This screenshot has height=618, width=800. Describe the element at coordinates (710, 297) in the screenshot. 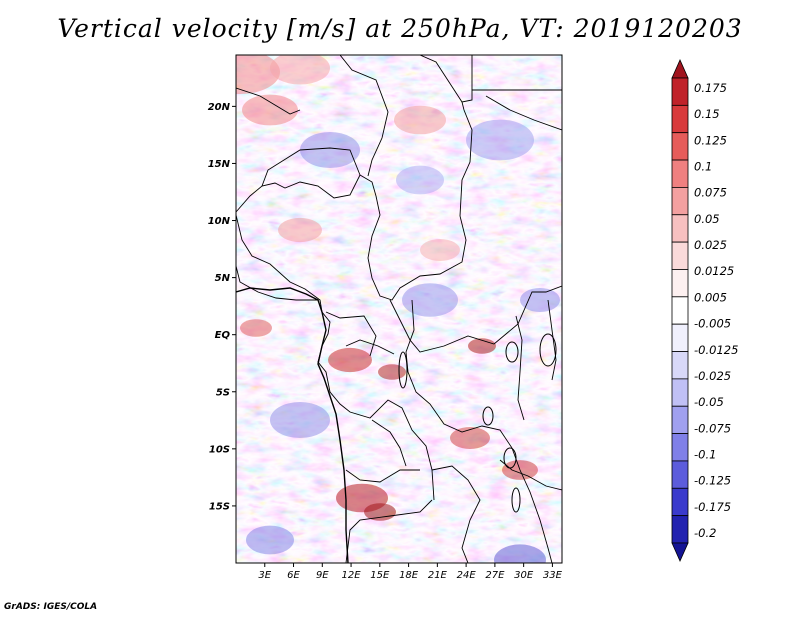

I see `colorbar-level-label: 0.005` at that location.